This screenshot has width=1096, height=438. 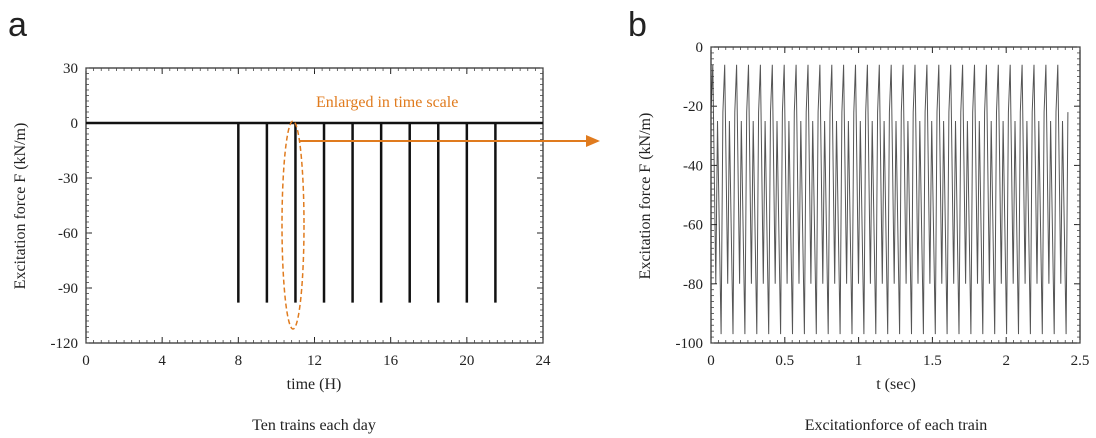 I want to click on x-tick-label: 4, so click(x=162, y=361).